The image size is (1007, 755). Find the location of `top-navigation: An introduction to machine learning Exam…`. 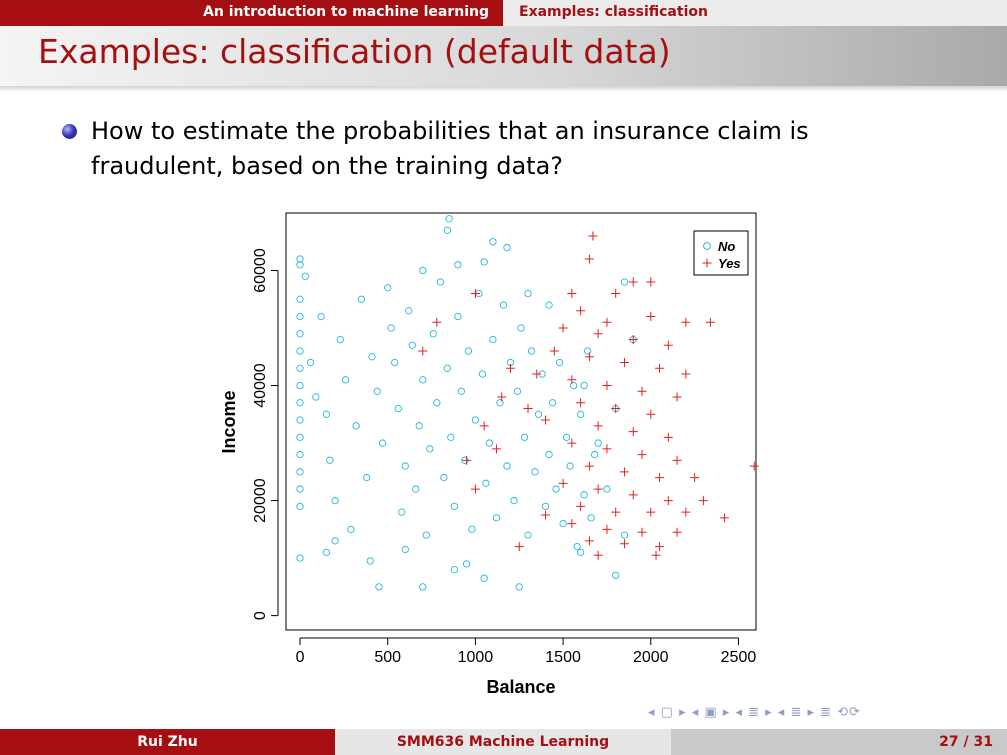

top-navigation: An introduction to machine learning Exam… is located at coordinates (503, 13).